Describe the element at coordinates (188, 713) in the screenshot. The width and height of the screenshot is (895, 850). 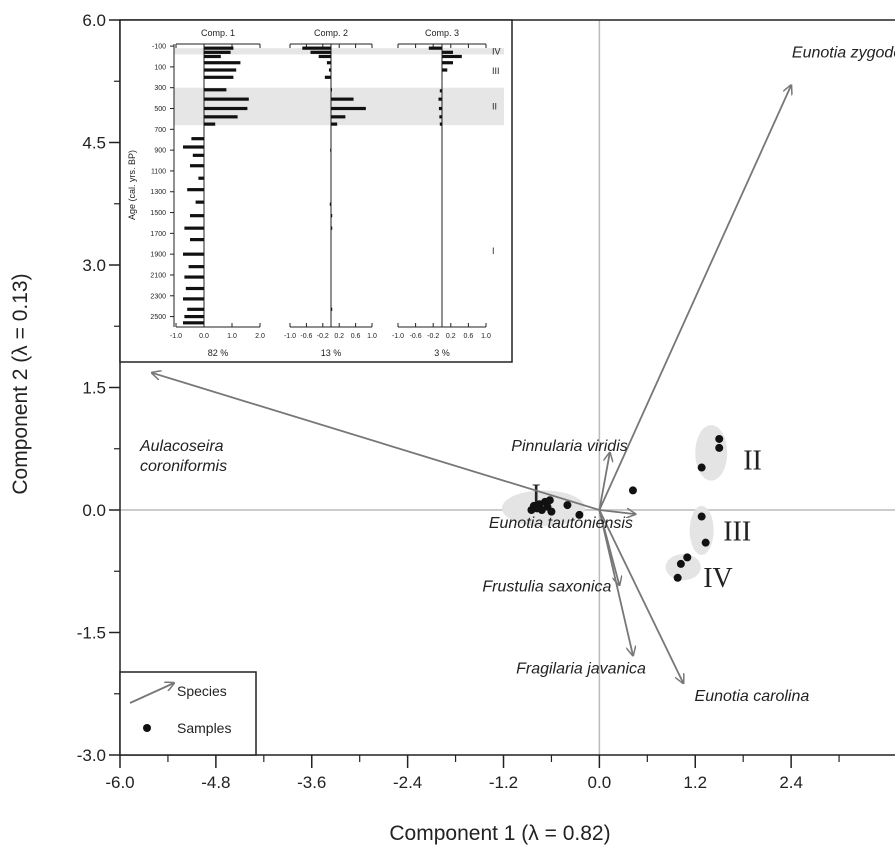
I see `legend-box` at that location.